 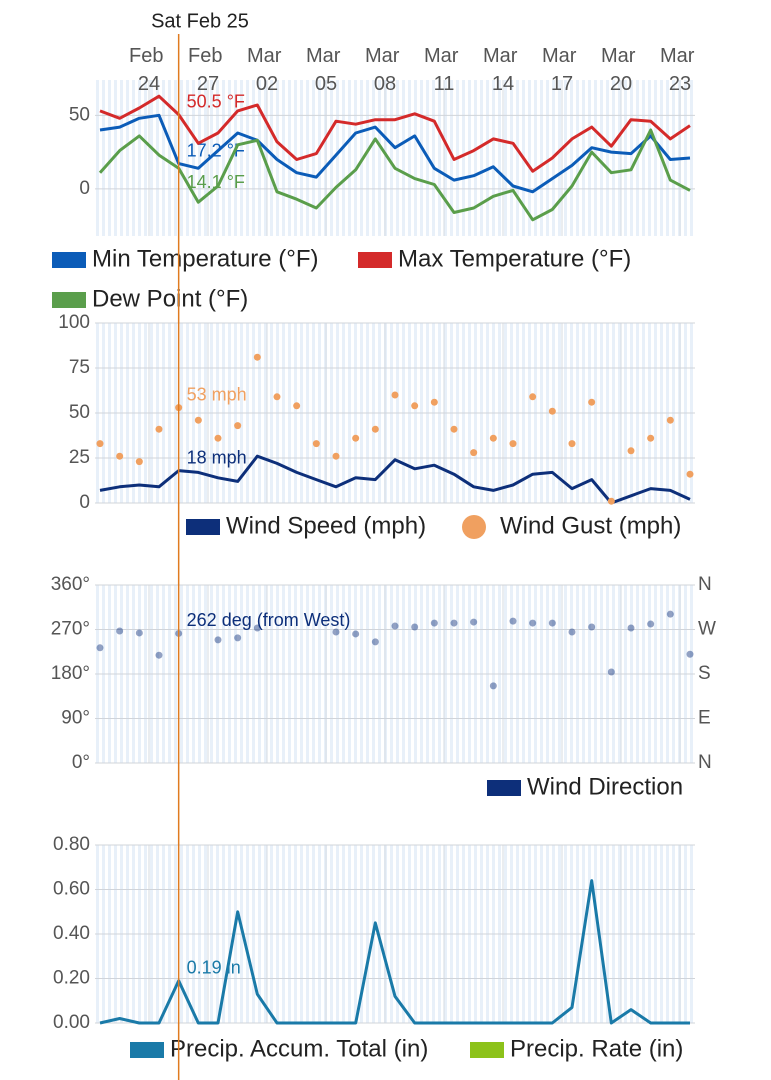 What do you see at coordinates (149, 70) in the screenshot?
I see `x-tick-label: Feb 24` at bounding box center [149, 70].